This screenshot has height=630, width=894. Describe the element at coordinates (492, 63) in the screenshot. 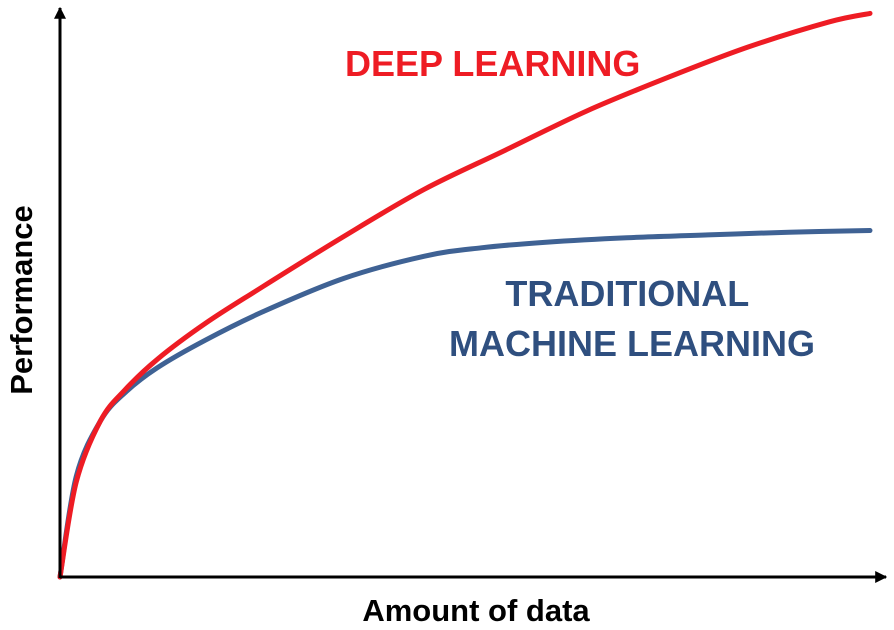

I see `series-label-deep-learning: DEEP LEARNING` at that location.